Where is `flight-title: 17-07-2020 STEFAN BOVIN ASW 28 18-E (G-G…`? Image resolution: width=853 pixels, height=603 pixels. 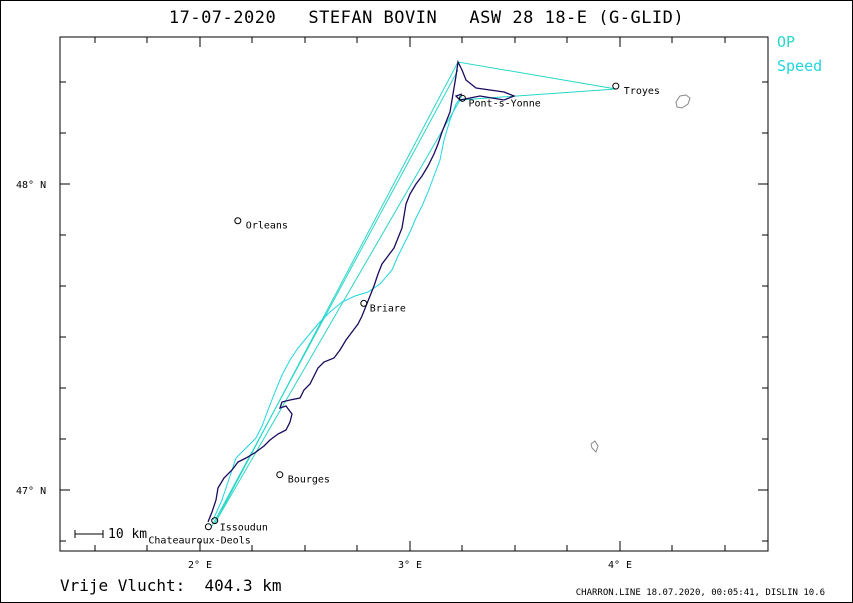
flight-title: 17-07-2020 STEFAN BOVIN ASW 28 18-E (G-G… is located at coordinates (426, 18).